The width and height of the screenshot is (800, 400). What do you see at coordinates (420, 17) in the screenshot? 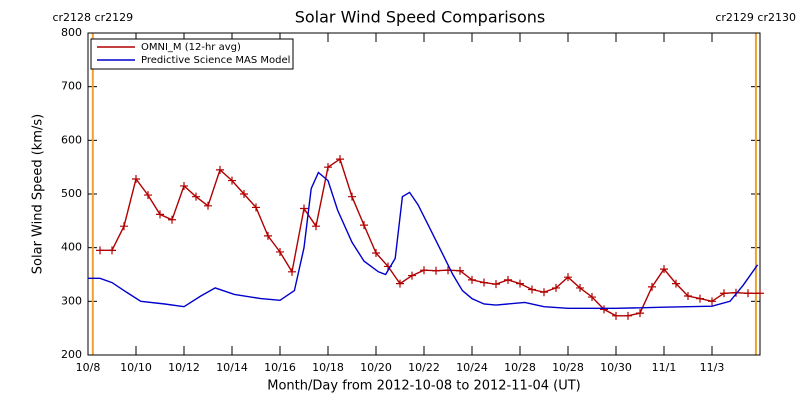
I see `chart-title: Solar Wind Speed Comparisons` at bounding box center [420, 17].